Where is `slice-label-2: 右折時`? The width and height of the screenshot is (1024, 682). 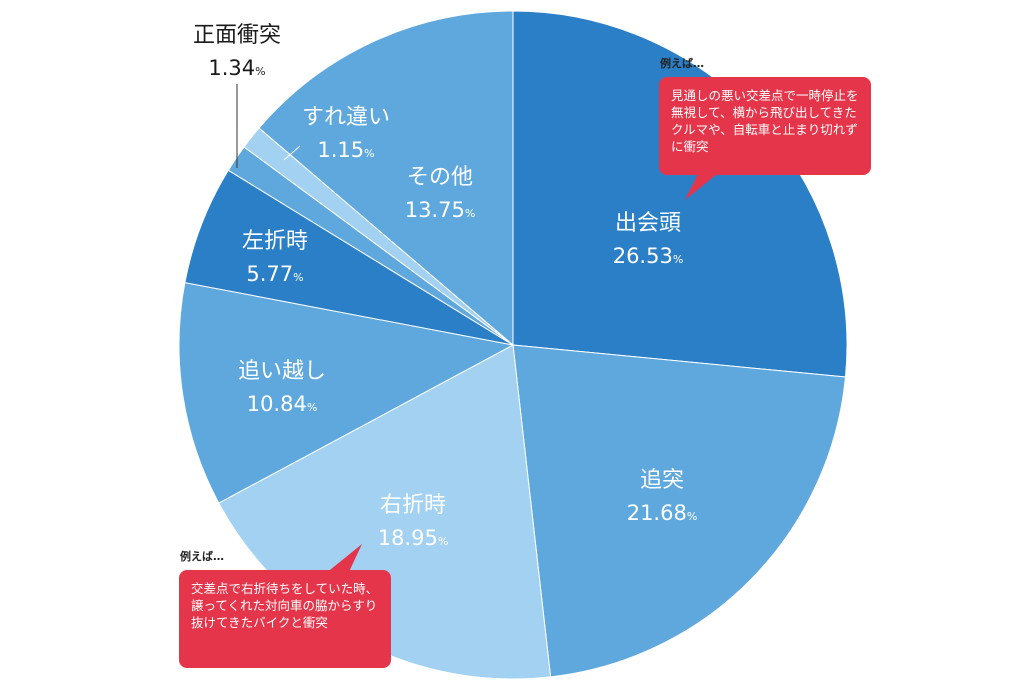 slice-label-2: 右折時 is located at coordinates (413, 505).